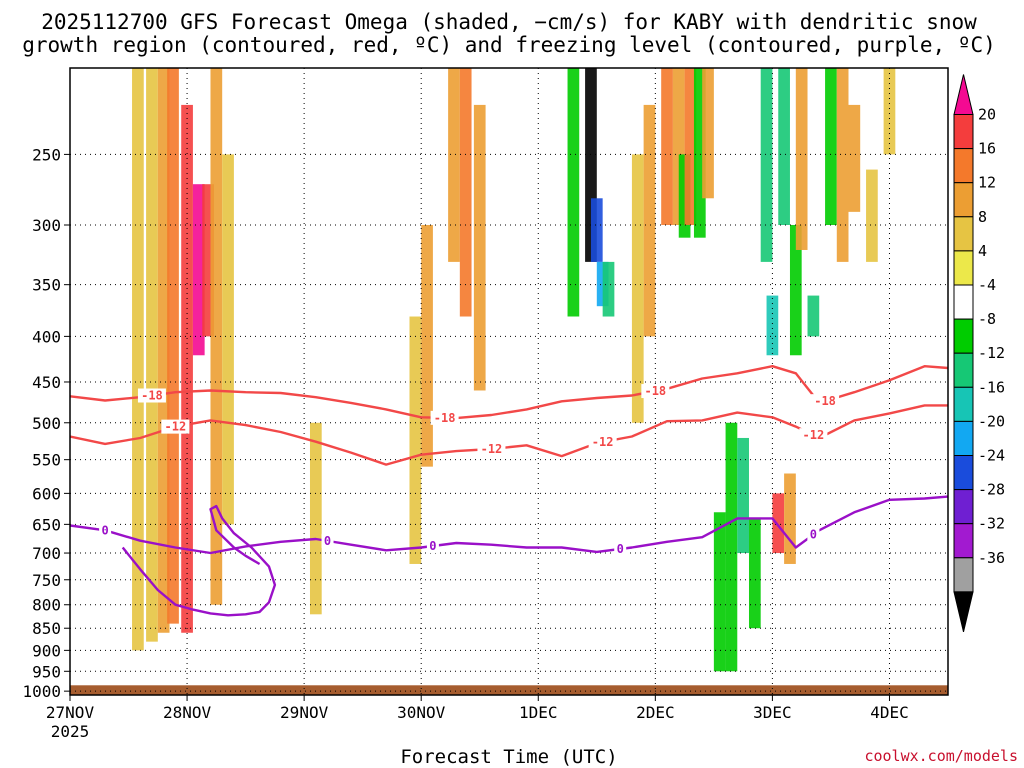 The image size is (1024, 768). I want to click on colorbar-label: -28, so click(991, 490).